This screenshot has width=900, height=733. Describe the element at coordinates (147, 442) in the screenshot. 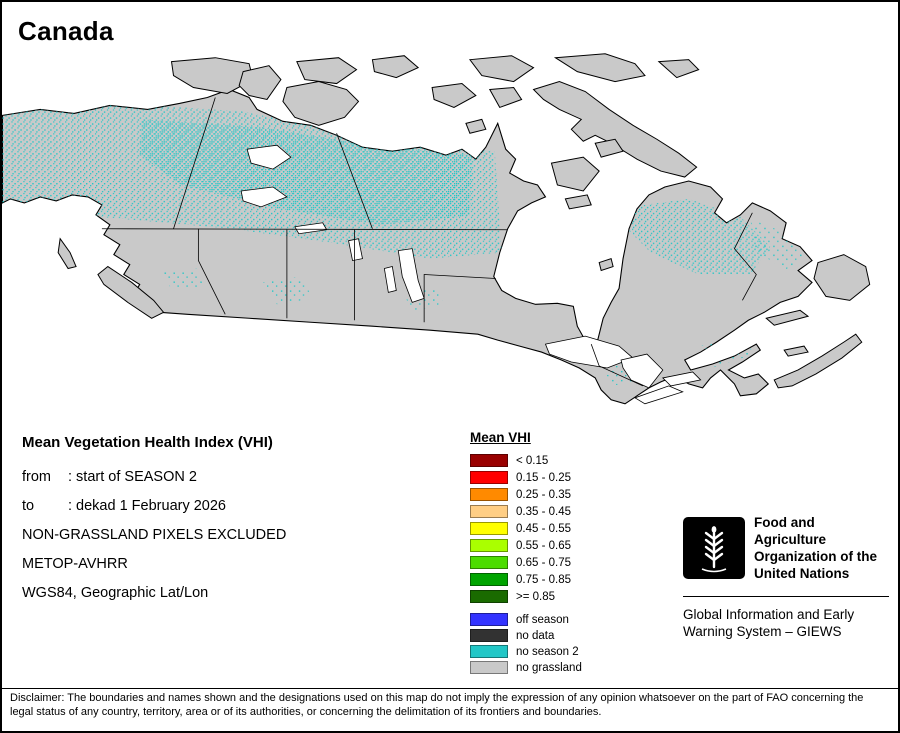

I see `vhi-heading: Mean Vegetation Health Index (VHI)` at that location.